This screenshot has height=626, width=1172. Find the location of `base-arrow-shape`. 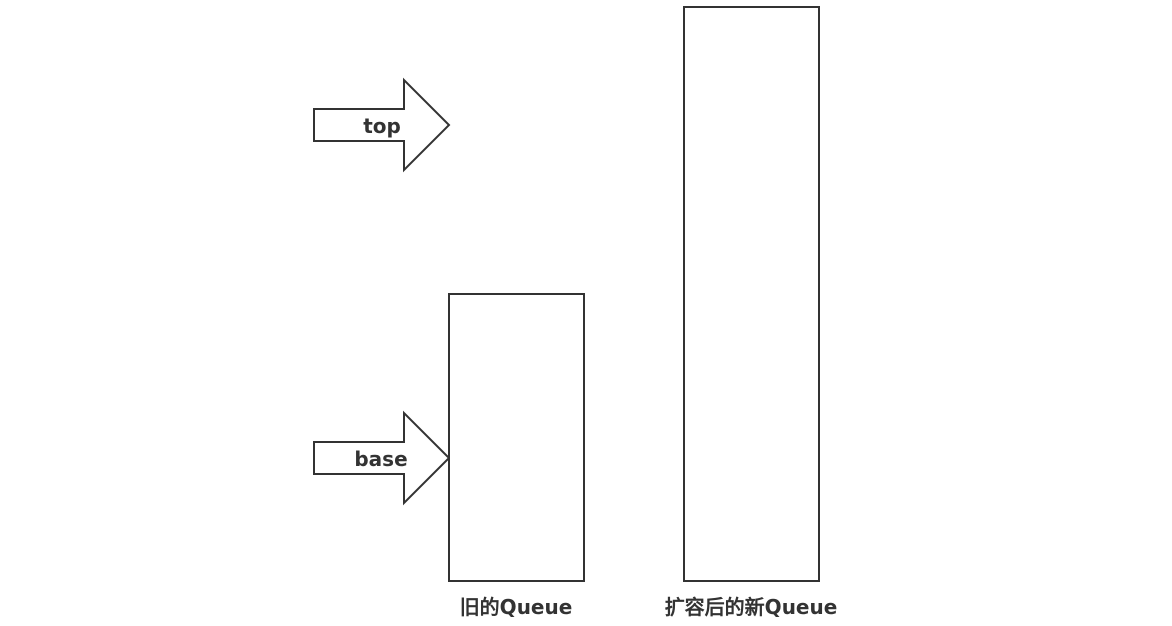

base-arrow-shape is located at coordinates (382, 458).